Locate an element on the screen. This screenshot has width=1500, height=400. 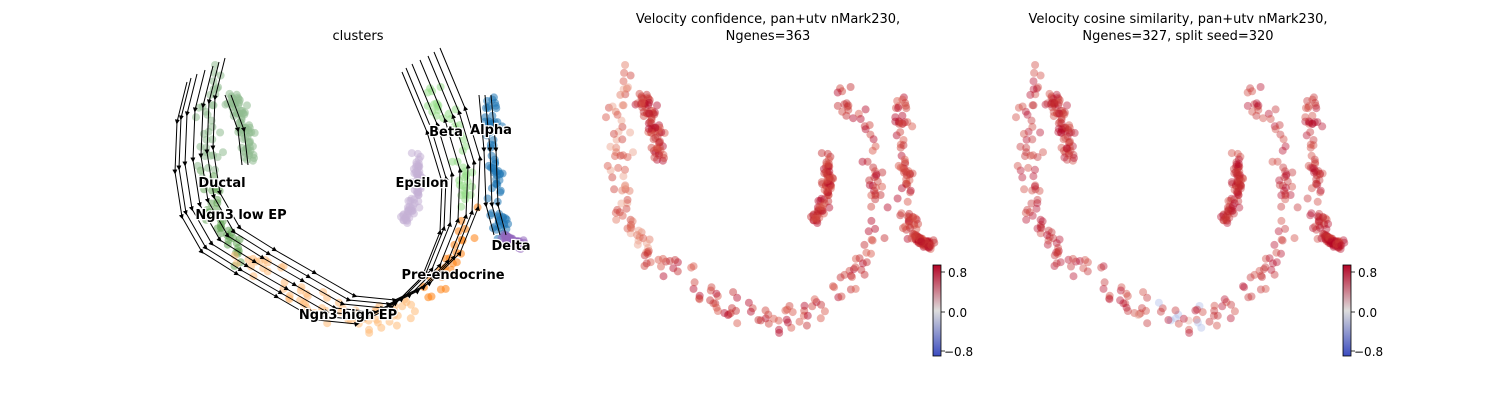
streamline is located at coordinates (486, 165).